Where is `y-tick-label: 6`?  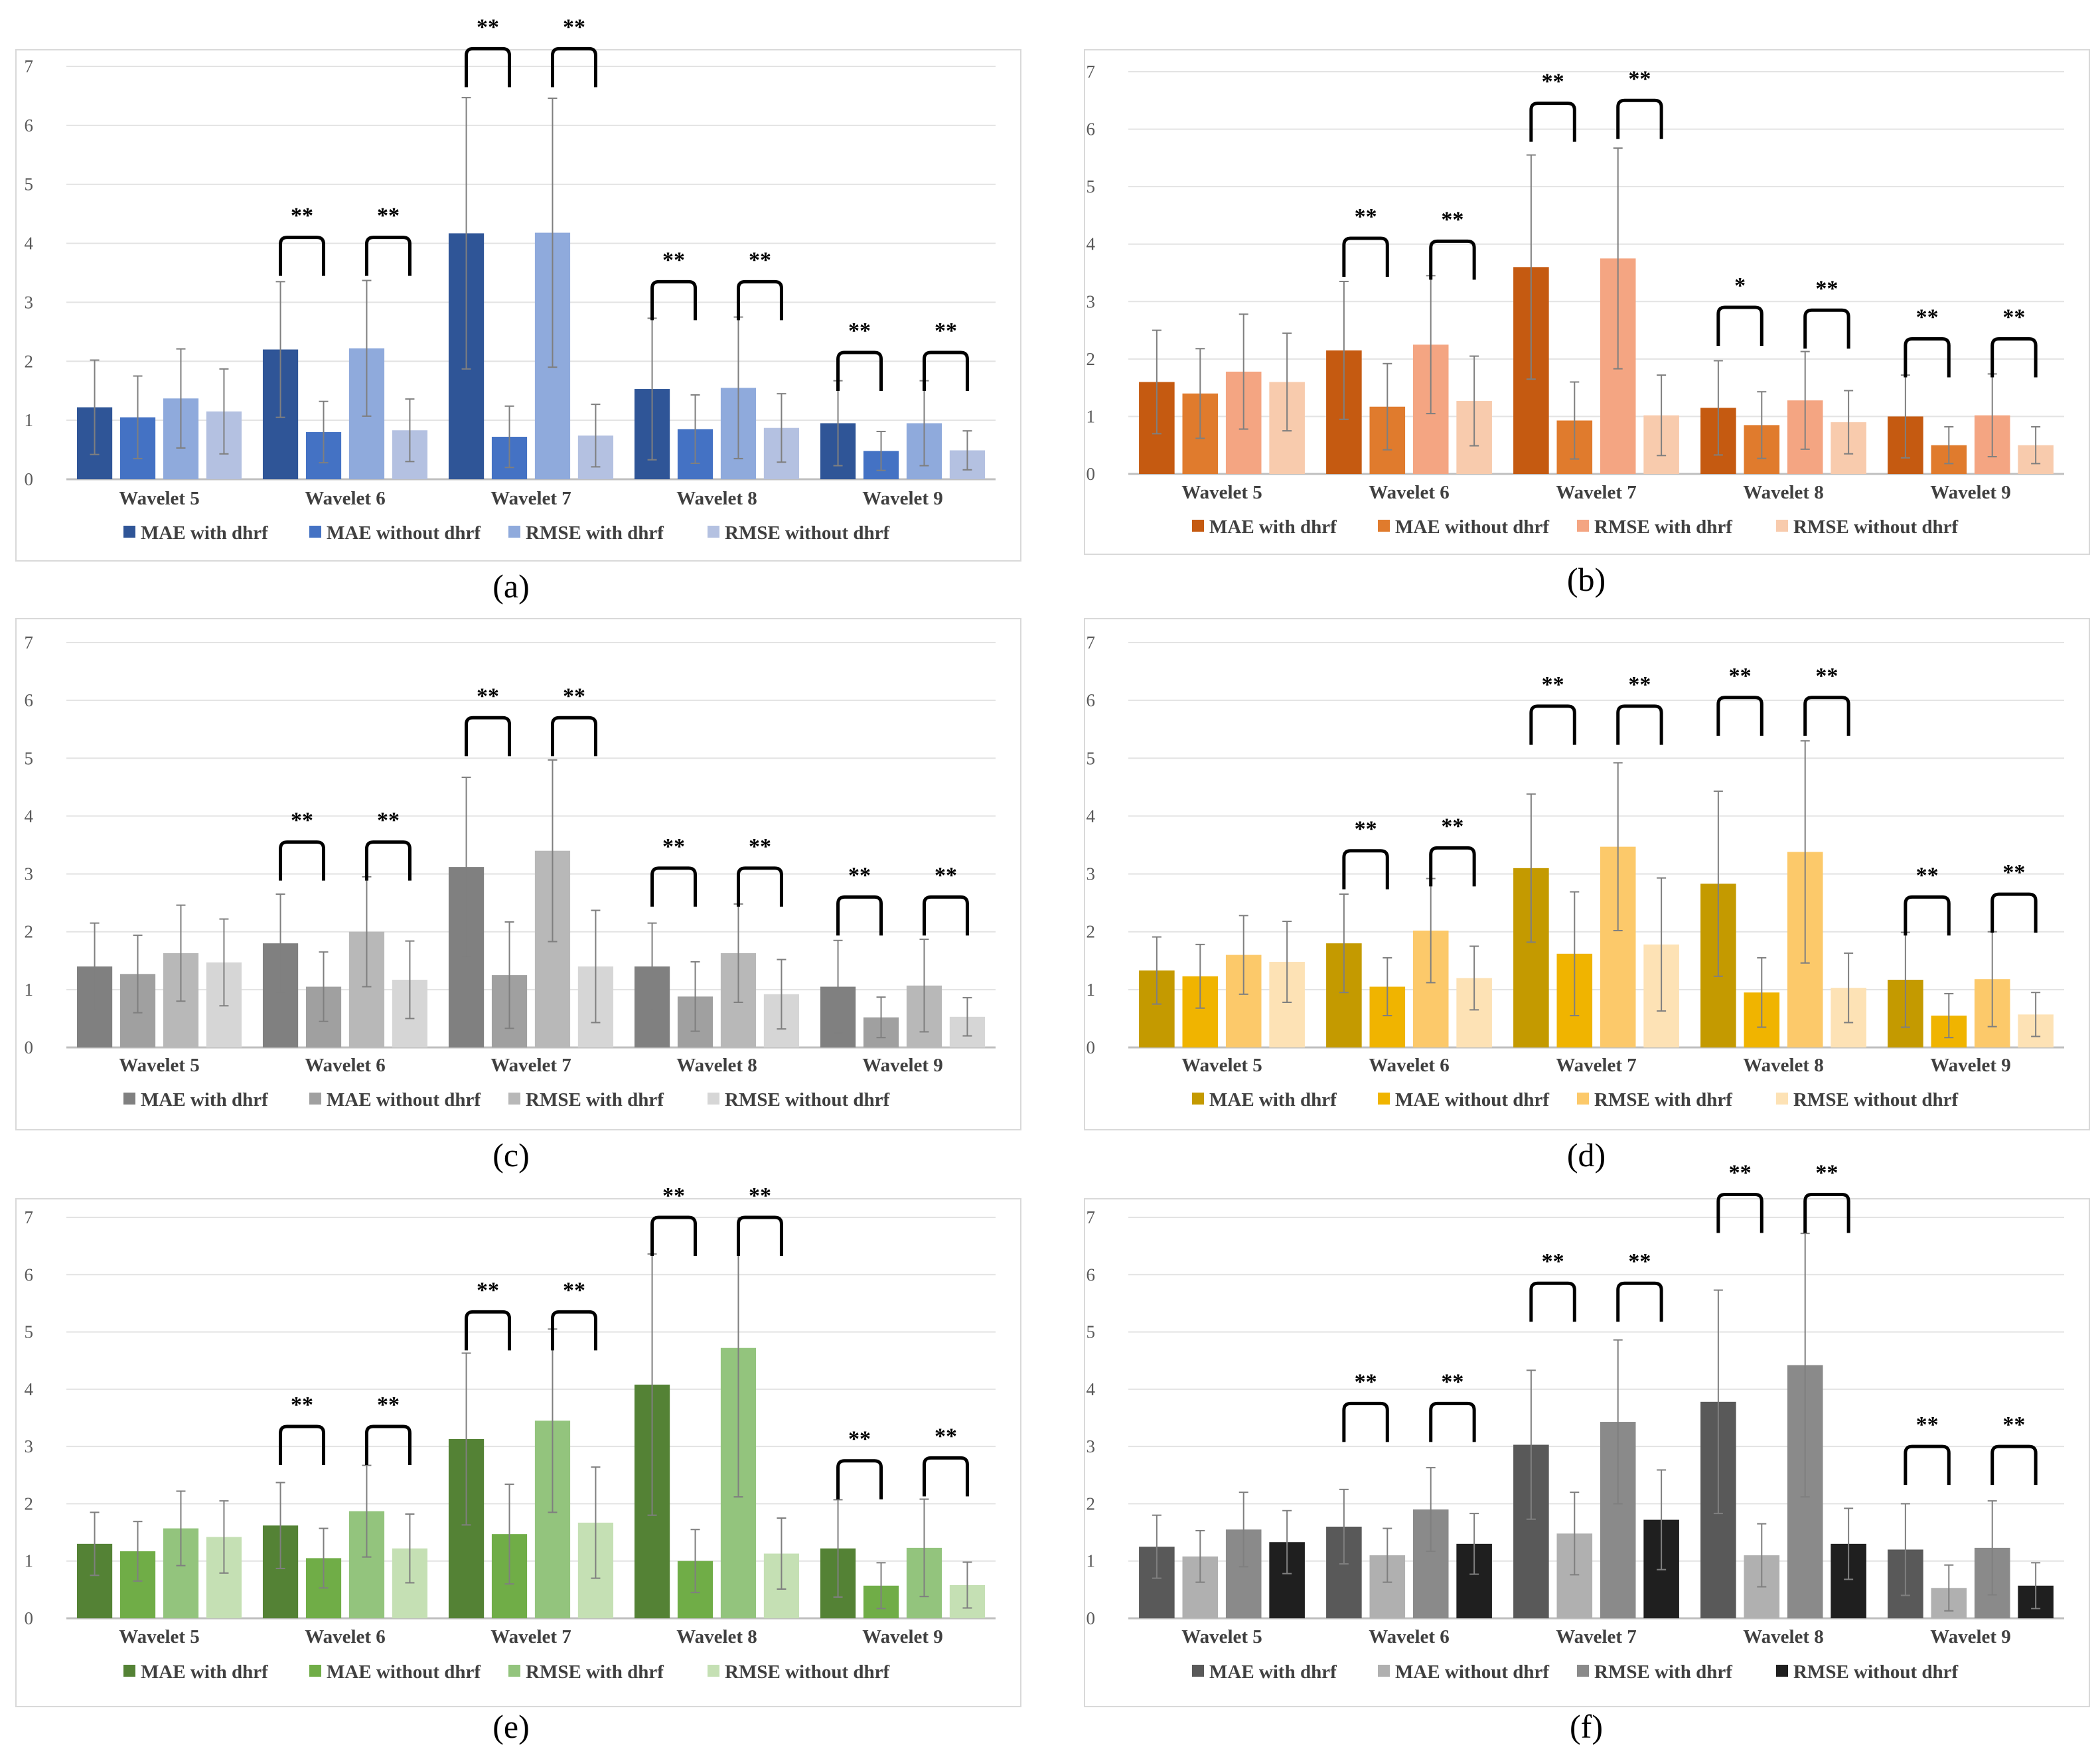 y-tick-label: 6 is located at coordinates (29, 125).